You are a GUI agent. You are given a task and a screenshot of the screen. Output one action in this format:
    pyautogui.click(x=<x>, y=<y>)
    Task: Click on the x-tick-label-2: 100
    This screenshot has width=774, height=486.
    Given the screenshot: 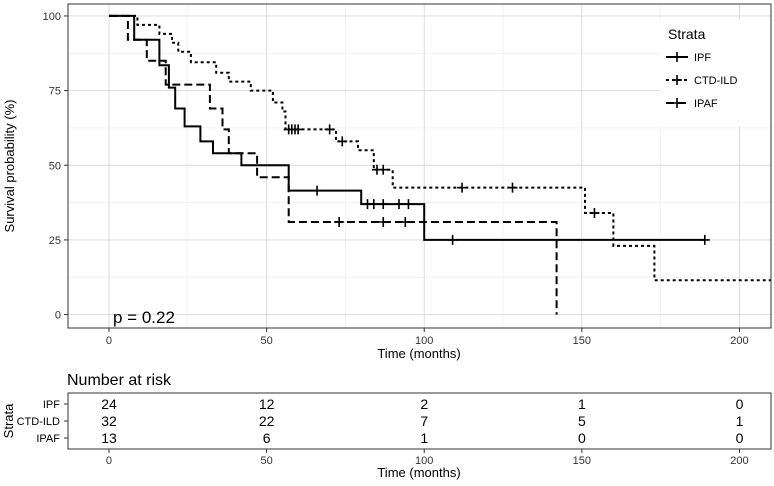 What is the action you would take?
    pyautogui.click(x=424, y=341)
    